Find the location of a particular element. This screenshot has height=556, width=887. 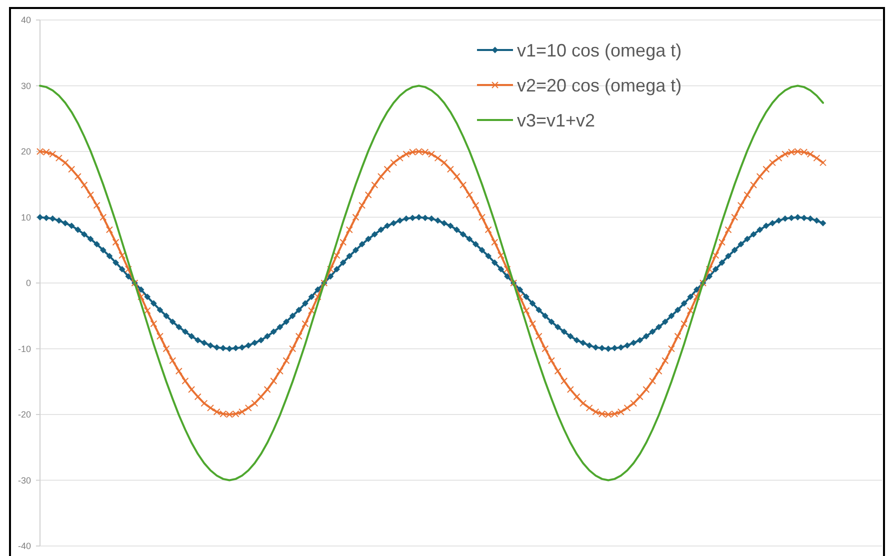

y-tick-label: -40 is located at coordinates (24, 546).